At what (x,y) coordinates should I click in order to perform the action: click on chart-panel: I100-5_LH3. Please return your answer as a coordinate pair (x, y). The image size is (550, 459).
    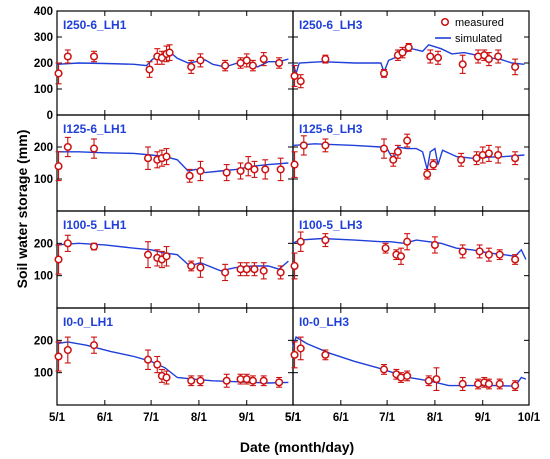
    Looking at the image, I should click on (410, 259).